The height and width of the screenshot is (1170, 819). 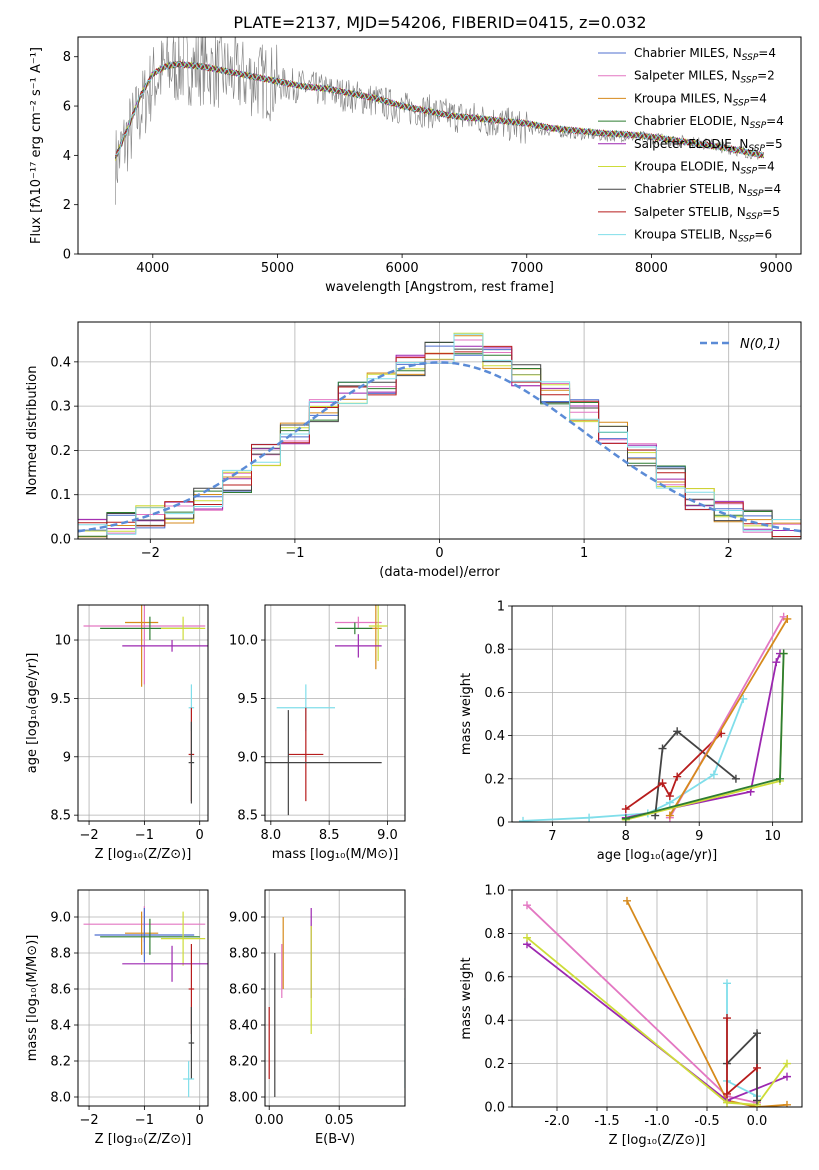 I want to click on legend-label: Kroupa ELODIE, NSSP=4, so click(x=704, y=168).